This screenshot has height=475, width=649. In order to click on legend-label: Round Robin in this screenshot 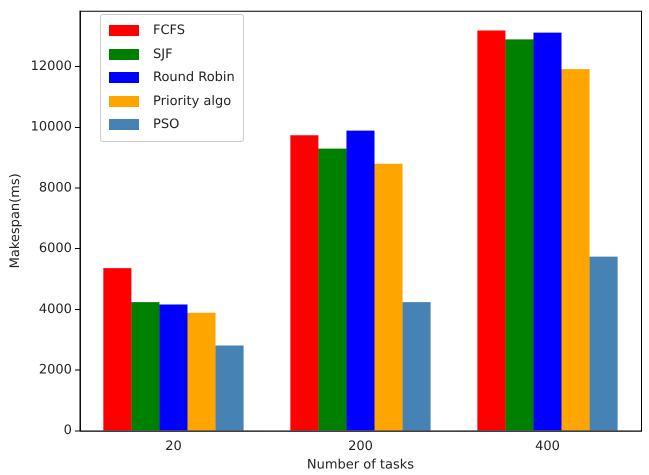, I will do `click(194, 78)`.